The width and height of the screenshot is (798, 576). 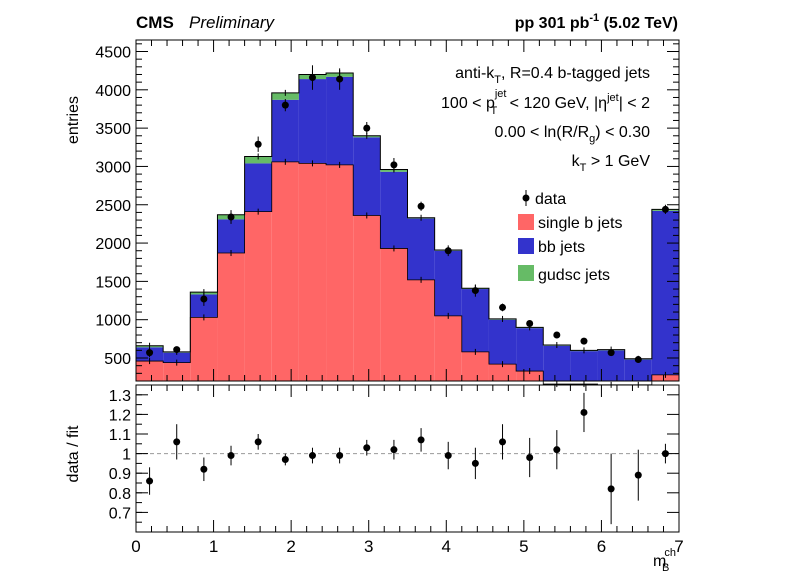 What do you see at coordinates (572, 134) in the screenshot?
I see `annotation-rg-range: 0.00 < ln(R/Rg) < 0.30` at bounding box center [572, 134].